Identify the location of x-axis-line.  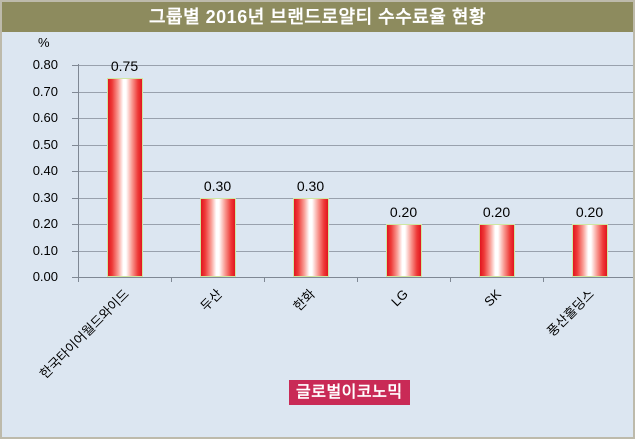
(355, 277).